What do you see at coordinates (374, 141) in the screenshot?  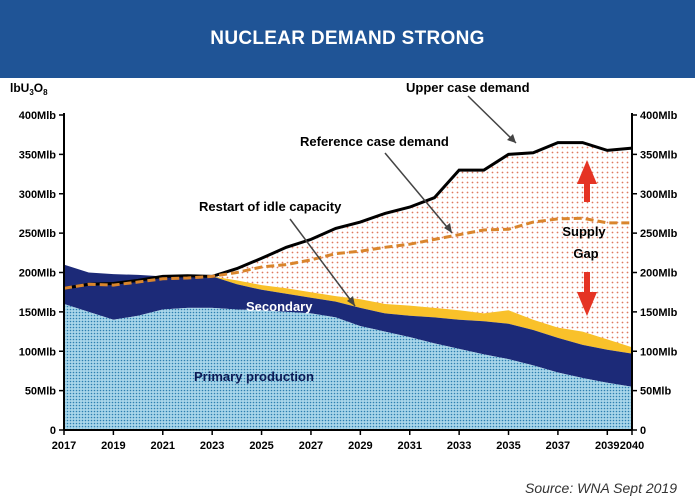 I see `reference-case-label-text: Reference case demand` at bounding box center [374, 141].